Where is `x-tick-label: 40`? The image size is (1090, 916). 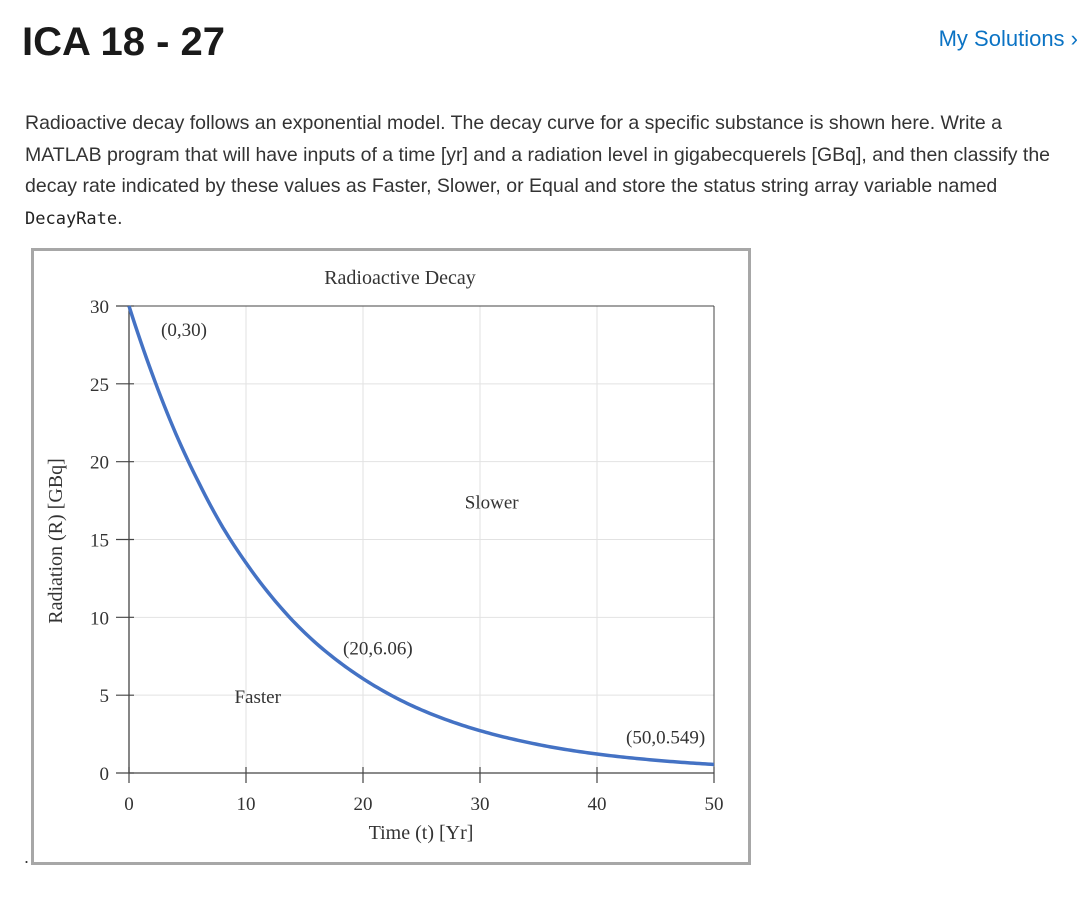
x-tick-label: 40 is located at coordinates (597, 804).